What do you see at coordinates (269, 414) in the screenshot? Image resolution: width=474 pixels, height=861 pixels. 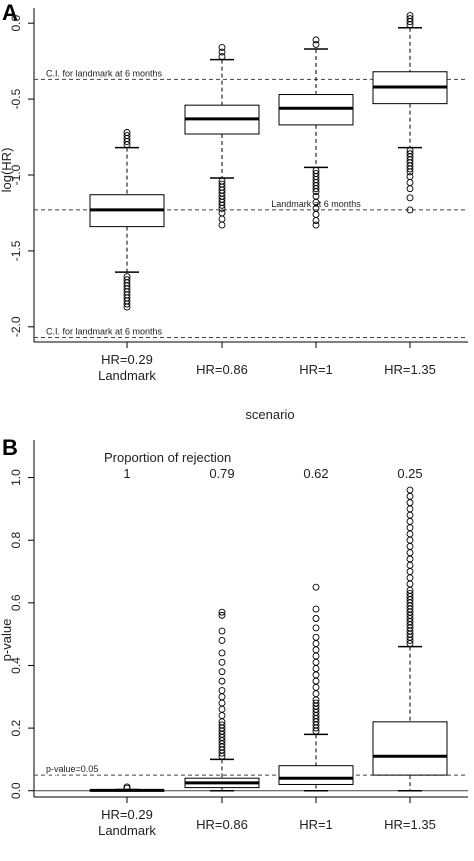 I see `panel-a-x-axis-label: scenario` at bounding box center [269, 414].